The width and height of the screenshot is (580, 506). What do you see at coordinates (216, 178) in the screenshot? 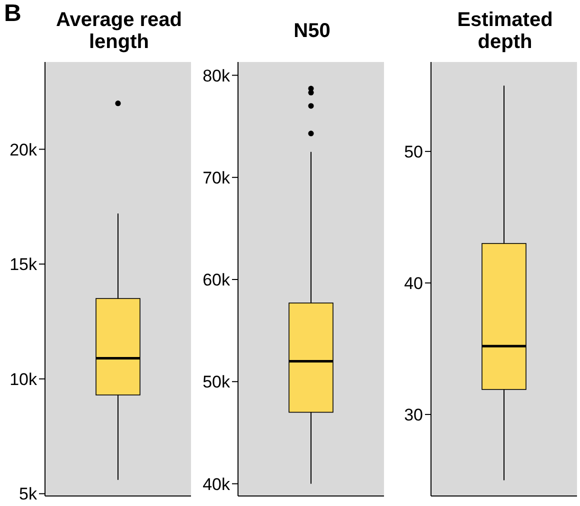
I see `y-tick-label: 70k` at bounding box center [216, 178].